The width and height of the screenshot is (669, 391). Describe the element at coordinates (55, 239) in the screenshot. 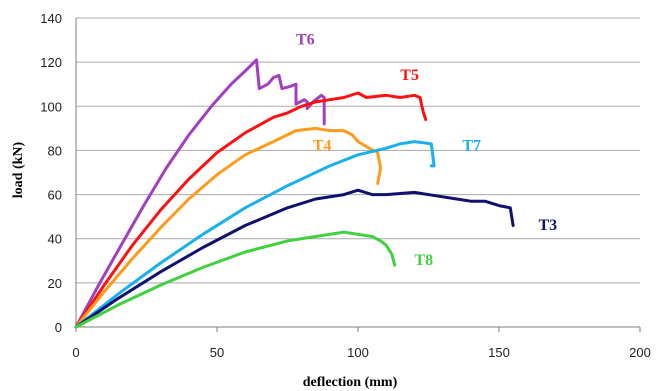

I see `y-tick-label-40: 40` at that location.